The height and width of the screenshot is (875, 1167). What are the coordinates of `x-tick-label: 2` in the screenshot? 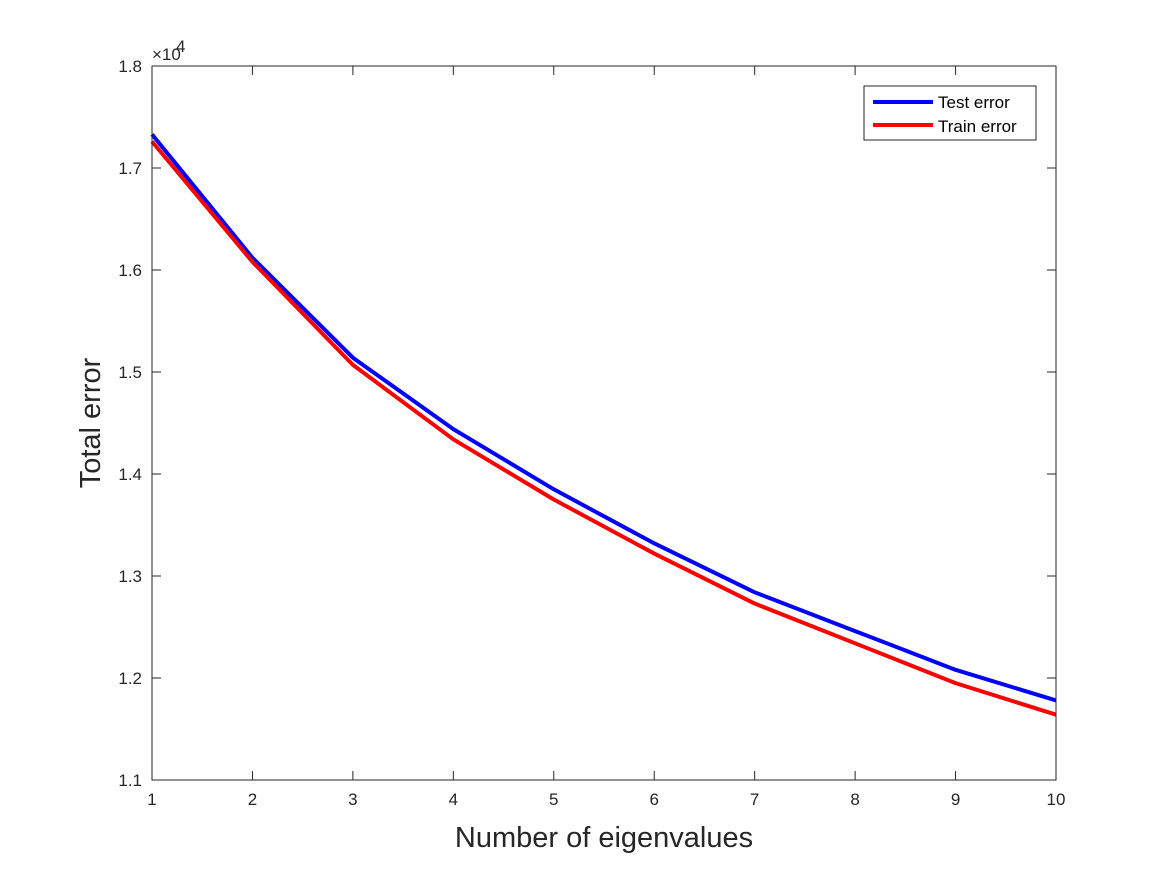 It's located at (252, 799).